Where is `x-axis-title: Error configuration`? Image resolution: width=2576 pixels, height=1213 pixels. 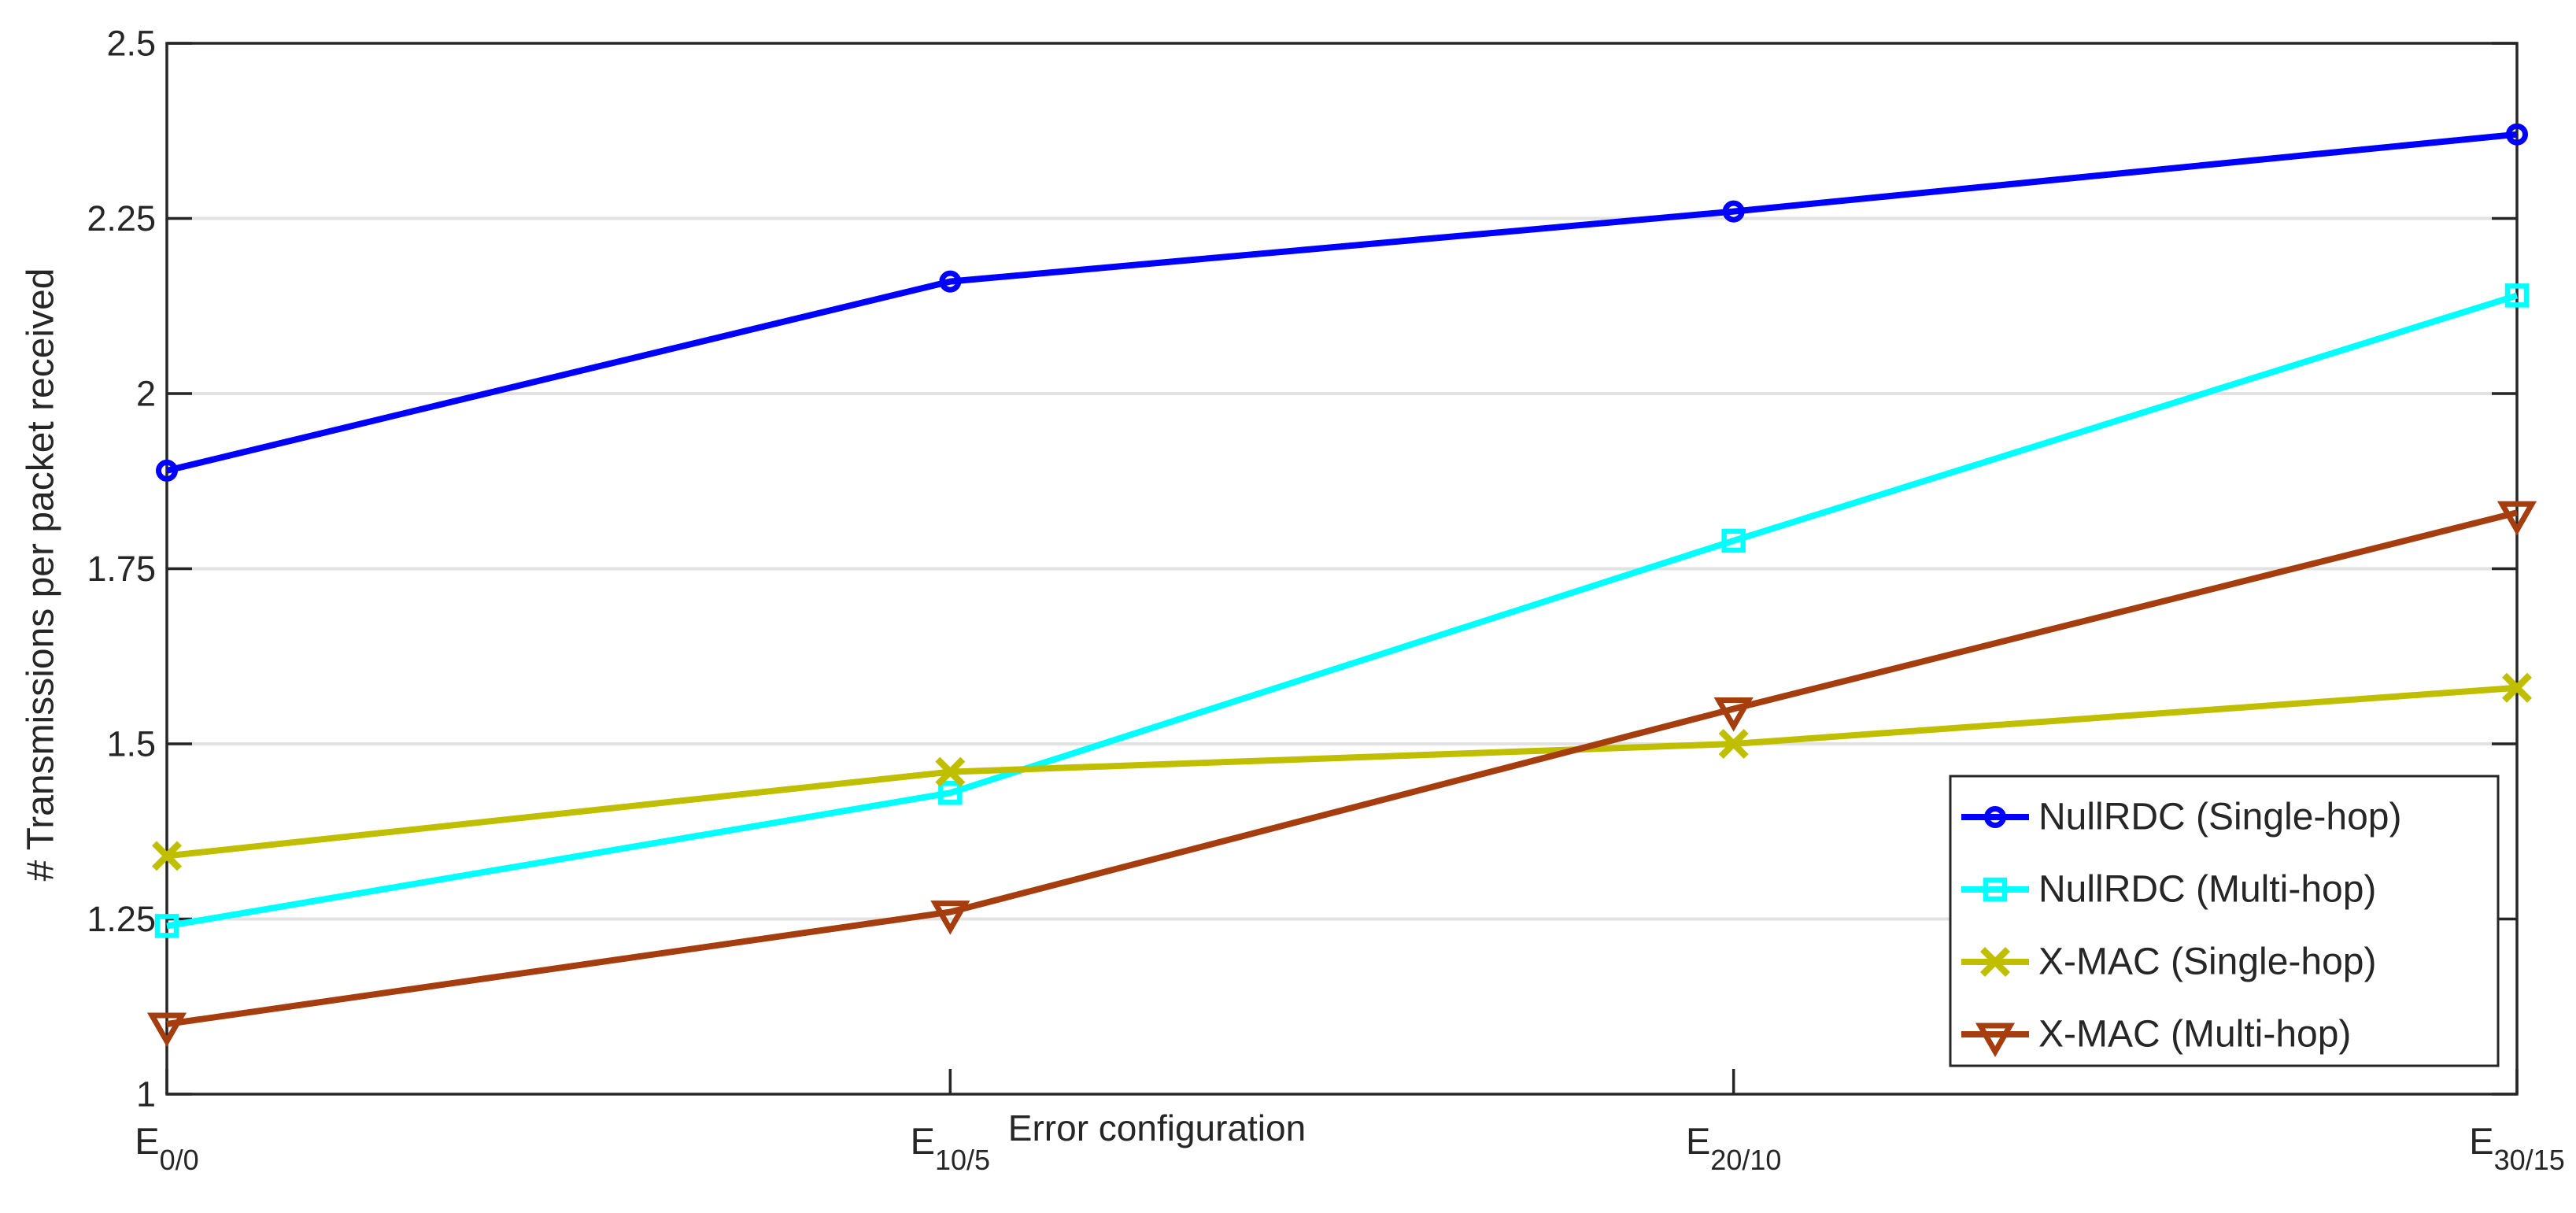 x-axis-title: Error configuration is located at coordinates (1156, 1128).